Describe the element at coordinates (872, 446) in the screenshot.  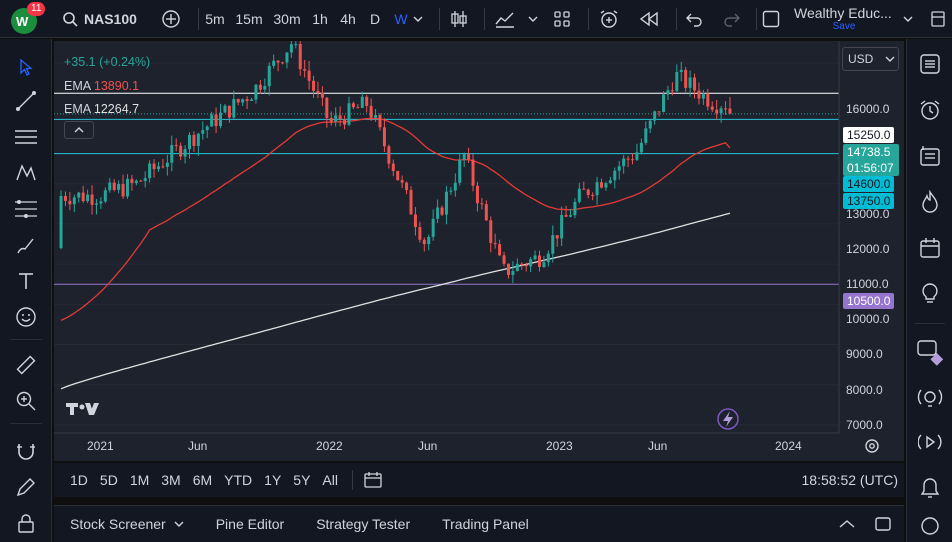
I see `chart-settings-button` at that location.